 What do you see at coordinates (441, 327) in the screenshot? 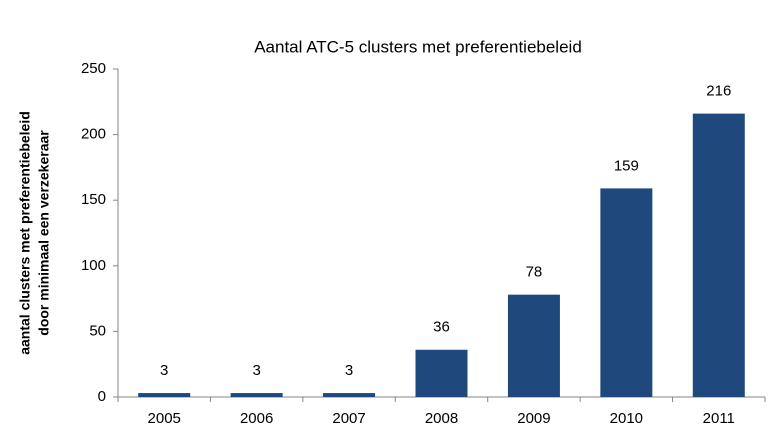
I see `data-label: 36` at bounding box center [441, 327].